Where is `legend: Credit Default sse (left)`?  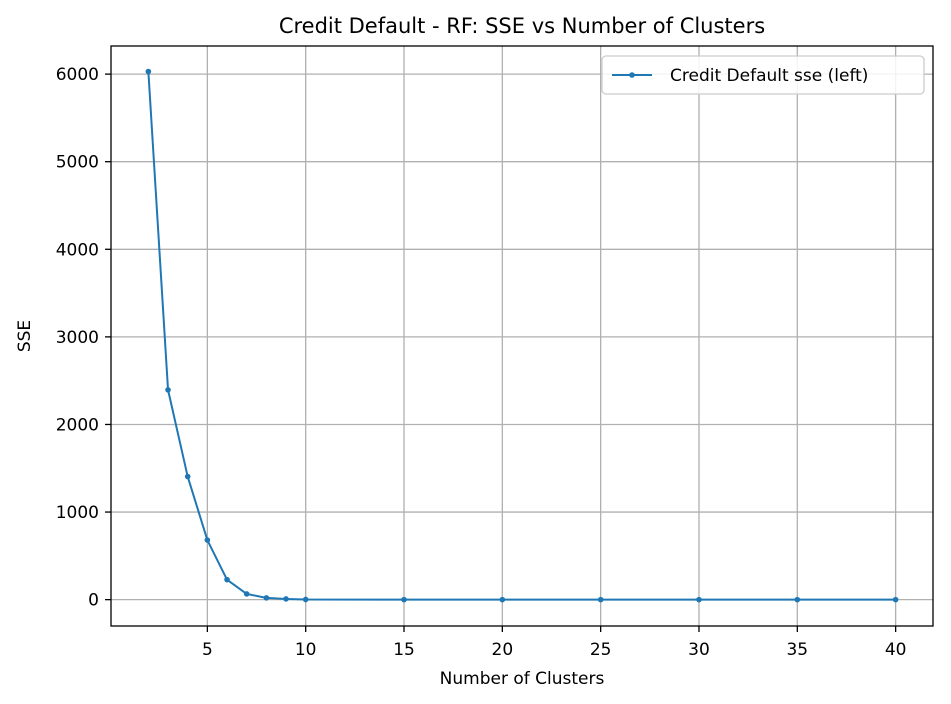 legend: Credit Default sse (left) is located at coordinates (763, 75).